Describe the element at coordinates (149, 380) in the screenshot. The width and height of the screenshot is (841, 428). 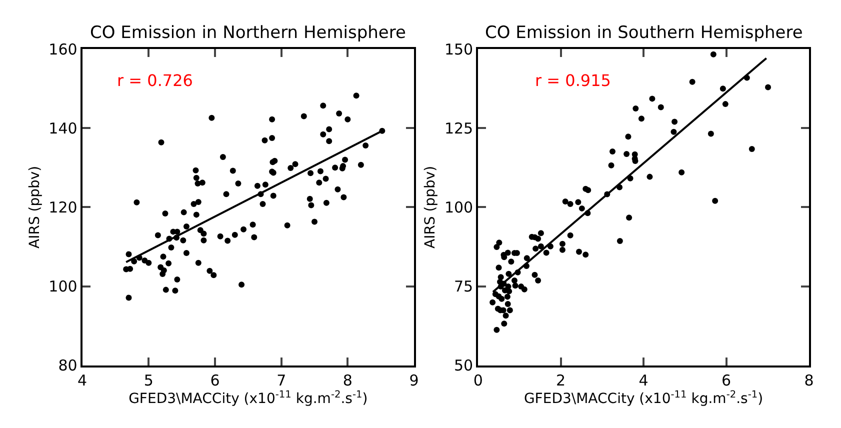
I see `x-tick-label: 5` at that location.